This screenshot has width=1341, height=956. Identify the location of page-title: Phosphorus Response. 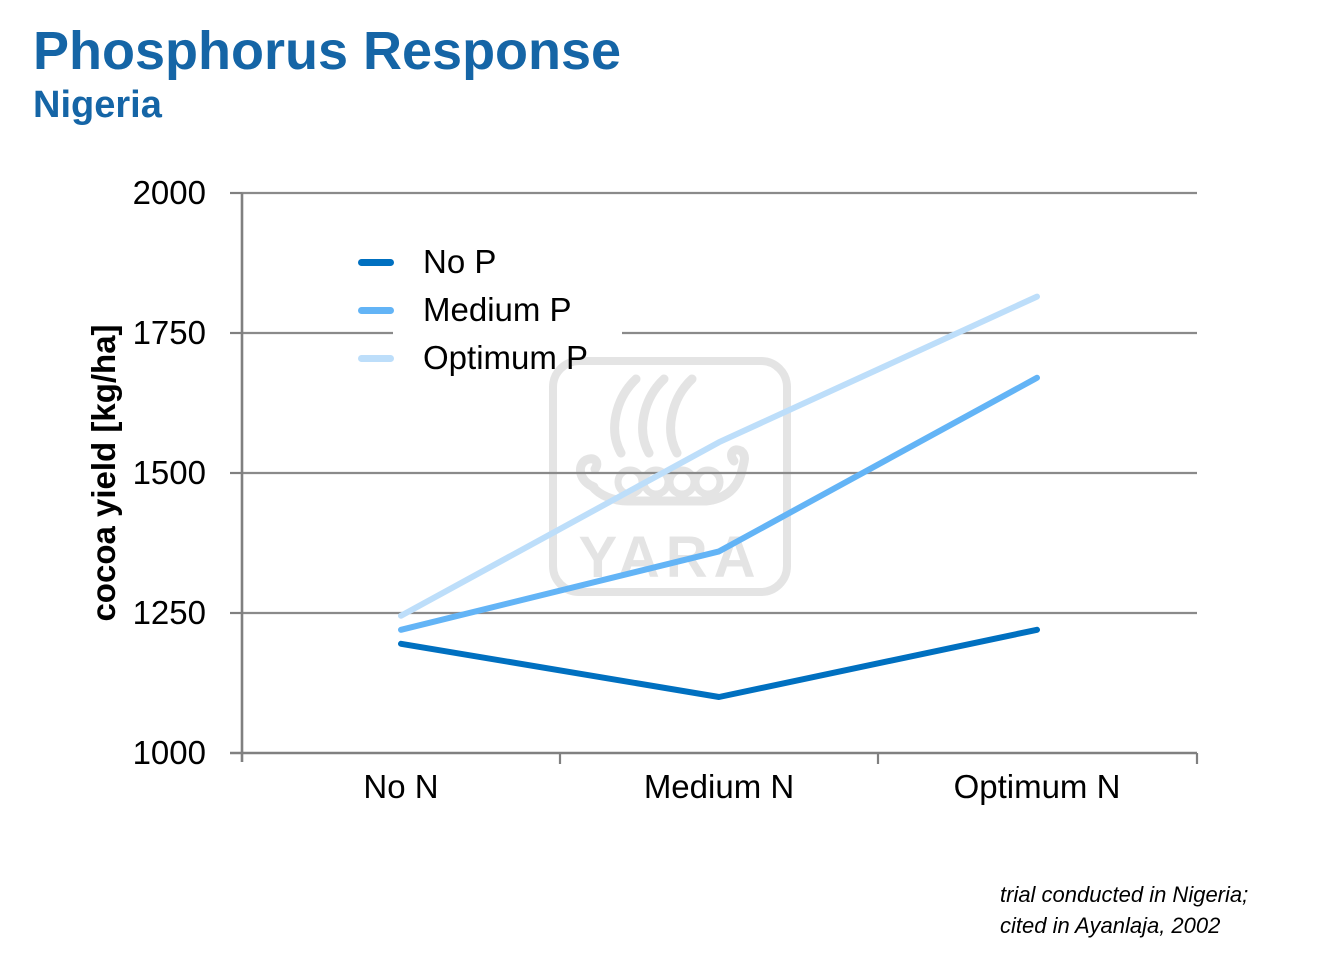
(327, 51).